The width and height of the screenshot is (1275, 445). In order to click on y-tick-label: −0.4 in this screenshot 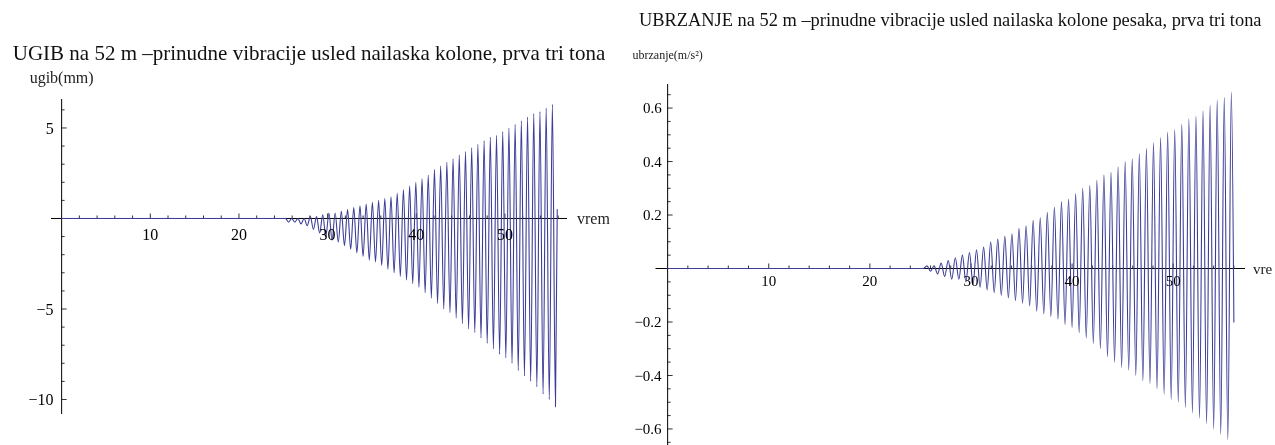, I will do `click(648, 375)`.